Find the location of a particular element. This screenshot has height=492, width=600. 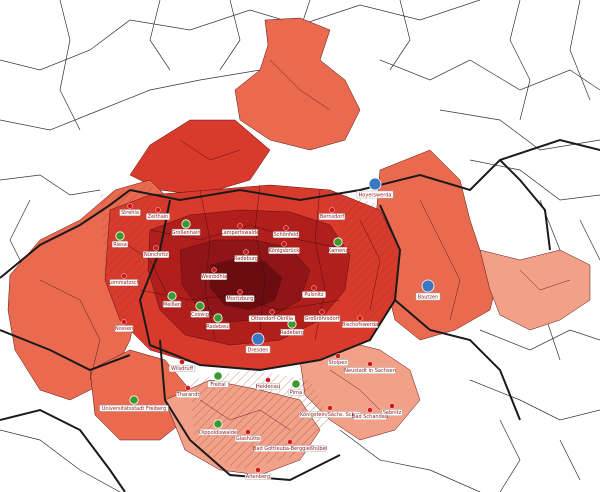

city-glashütte: Glashütte is located at coordinates (248, 436).